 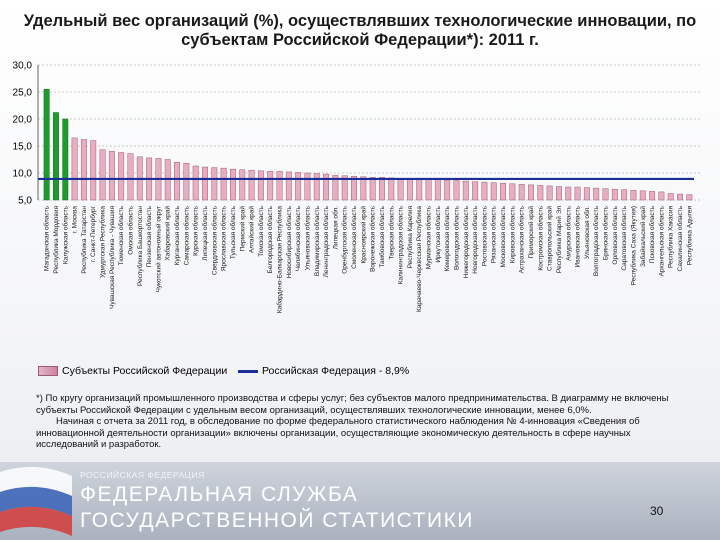 I want to click on x-category-label: Ульяновская область, so click(x=307, y=237).